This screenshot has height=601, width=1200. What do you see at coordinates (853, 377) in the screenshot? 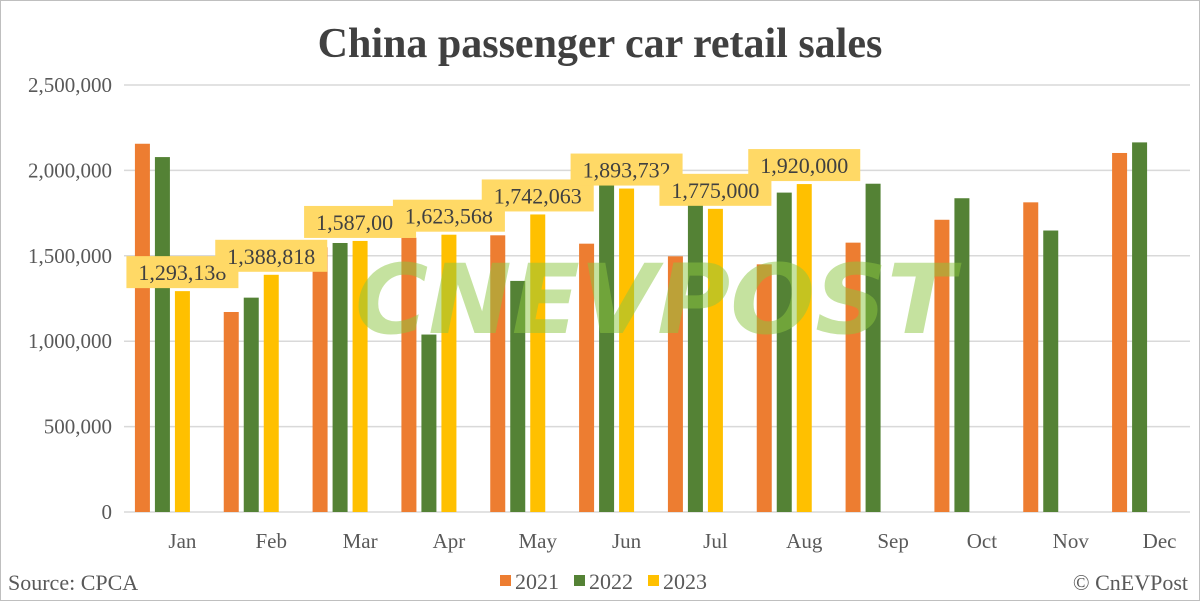
I see `bar-2021-Sep` at bounding box center [853, 377].